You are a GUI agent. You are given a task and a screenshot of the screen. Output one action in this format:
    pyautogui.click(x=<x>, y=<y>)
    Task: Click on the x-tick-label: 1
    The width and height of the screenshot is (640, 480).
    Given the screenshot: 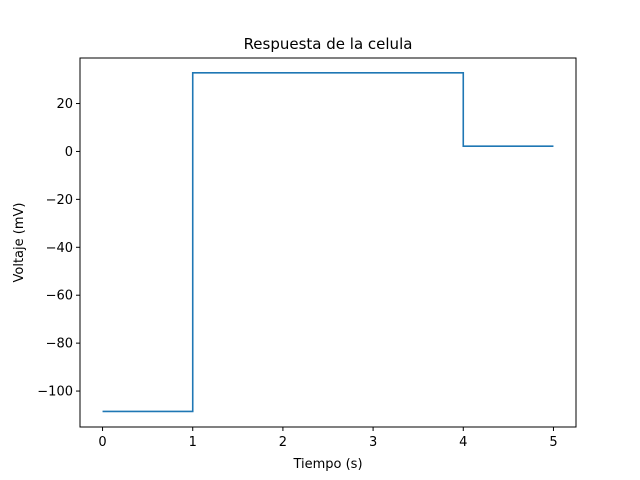 What is the action you would take?
    pyautogui.click(x=193, y=442)
    